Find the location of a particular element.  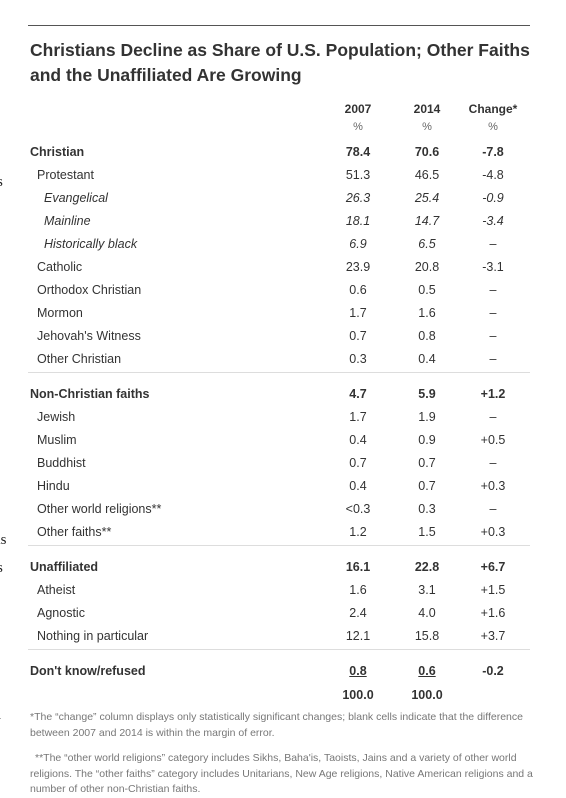

cell: 0.6 is located at coordinates (427, 671).